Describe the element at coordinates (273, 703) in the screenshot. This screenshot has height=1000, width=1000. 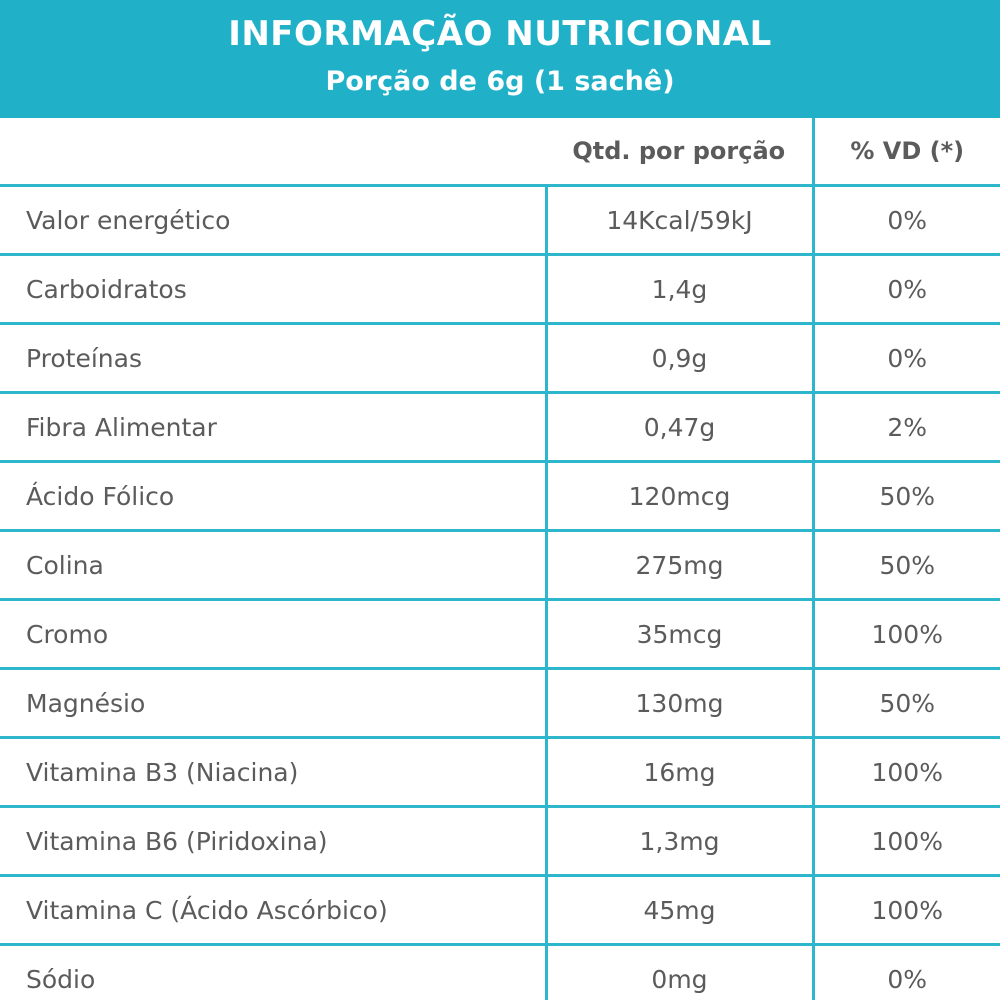
I see `nutrient-name: Magnésio` at that location.